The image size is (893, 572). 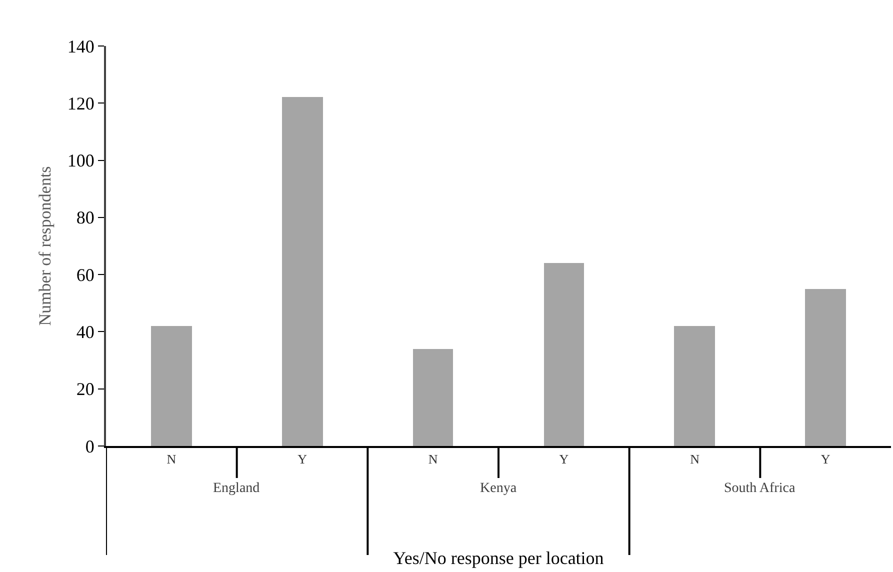 I want to click on y-tick-label: 140, so click(x=80, y=46).